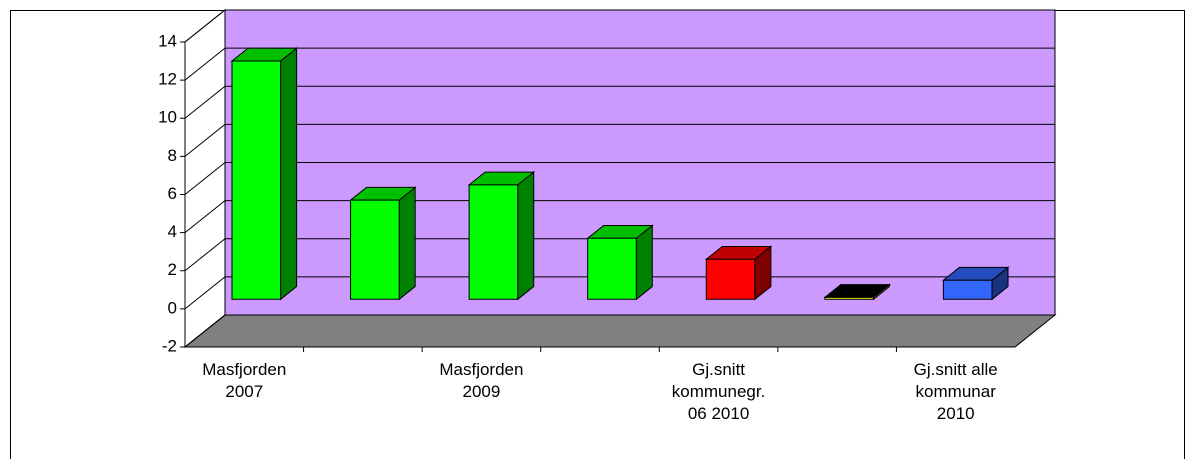  What do you see at coordinates (167, 79) in the screenshot?
I see `y-tick-label: 12` at bounding box center [167, 79].